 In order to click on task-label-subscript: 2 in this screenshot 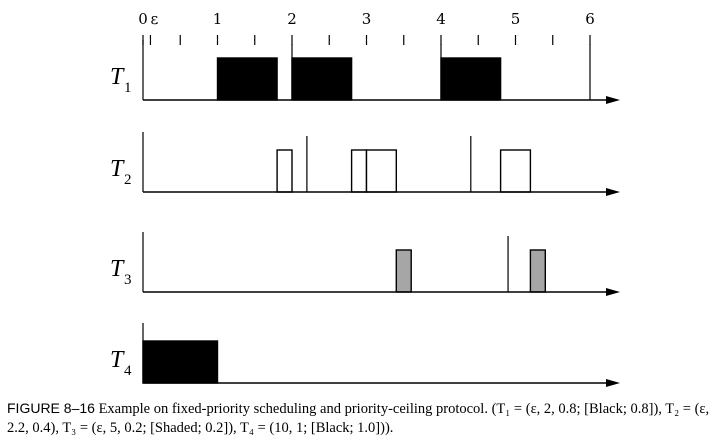, I will do `click(128, 180)`.